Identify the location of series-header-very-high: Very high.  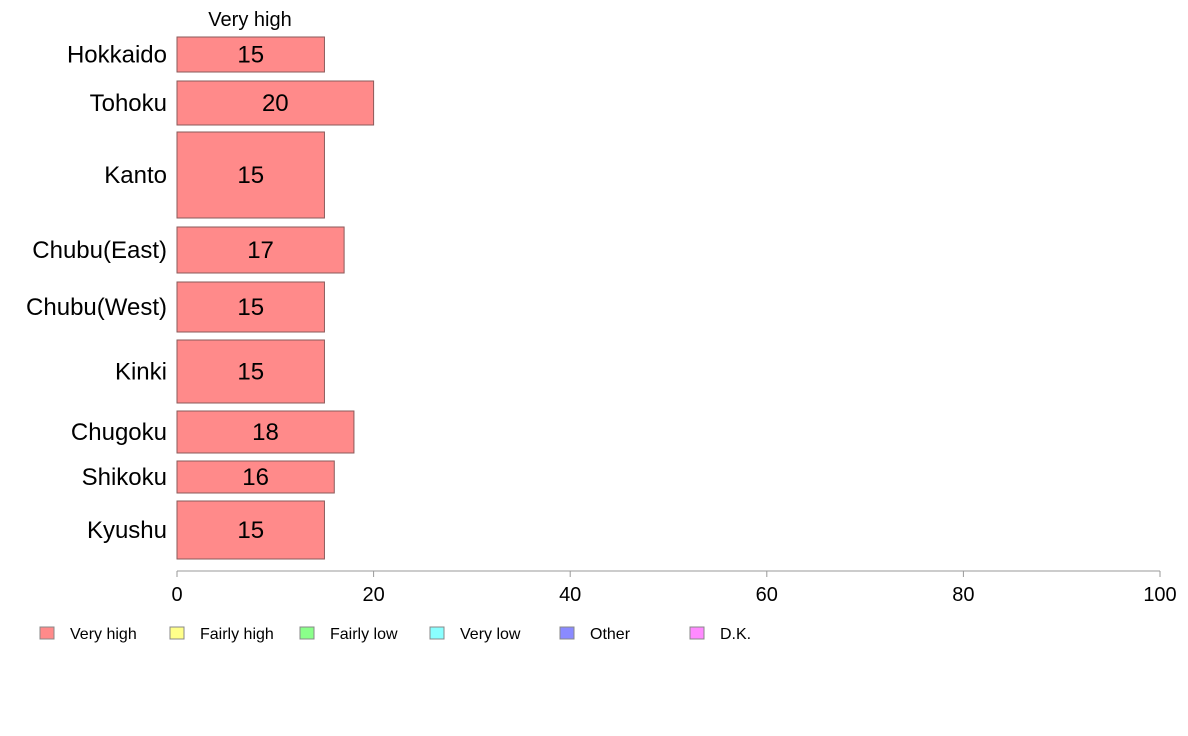
(249, 20).